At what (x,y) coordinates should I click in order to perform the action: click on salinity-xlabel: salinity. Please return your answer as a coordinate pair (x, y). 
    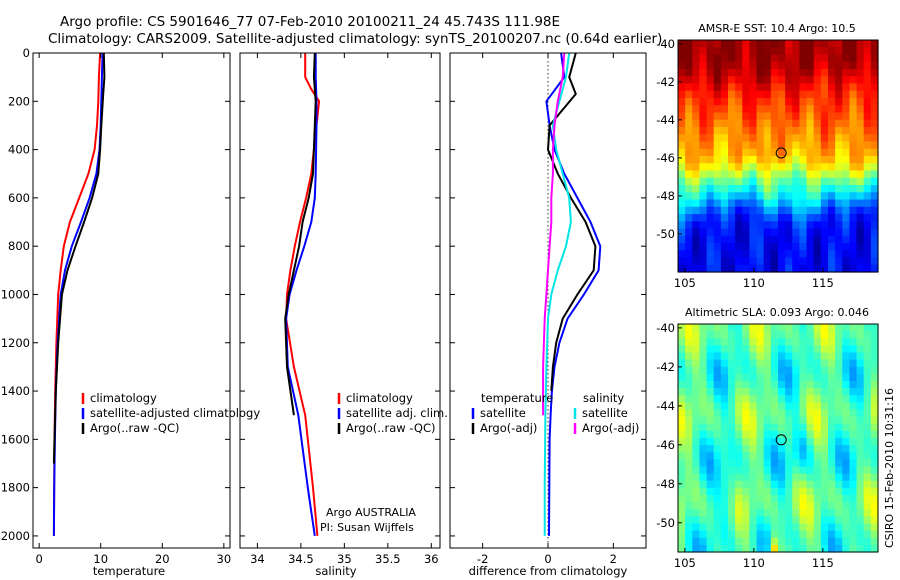
    Looking at the image, I should click on (335, 571).